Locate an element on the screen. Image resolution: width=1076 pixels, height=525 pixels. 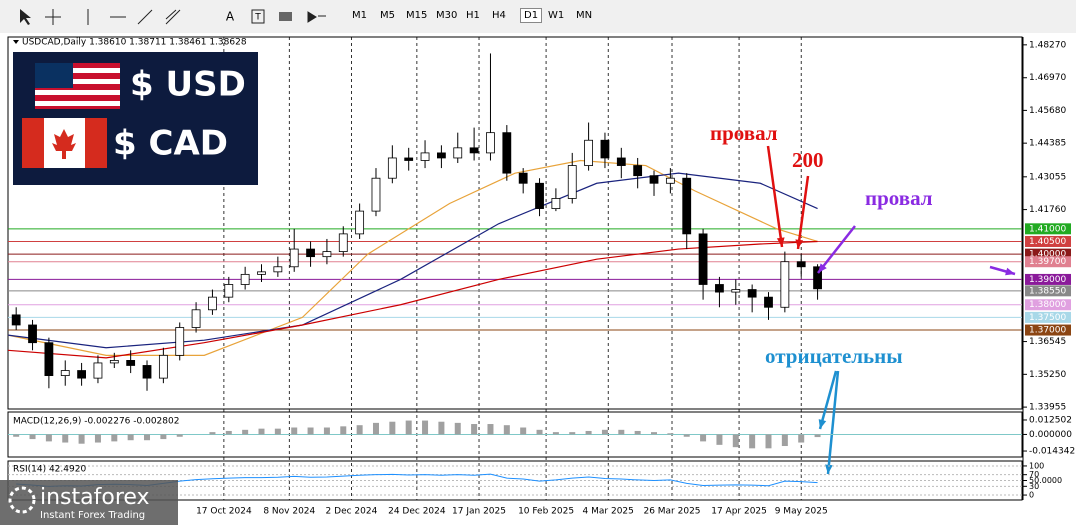
level-label: 1.38550 is located at coordinates (1047, 291).